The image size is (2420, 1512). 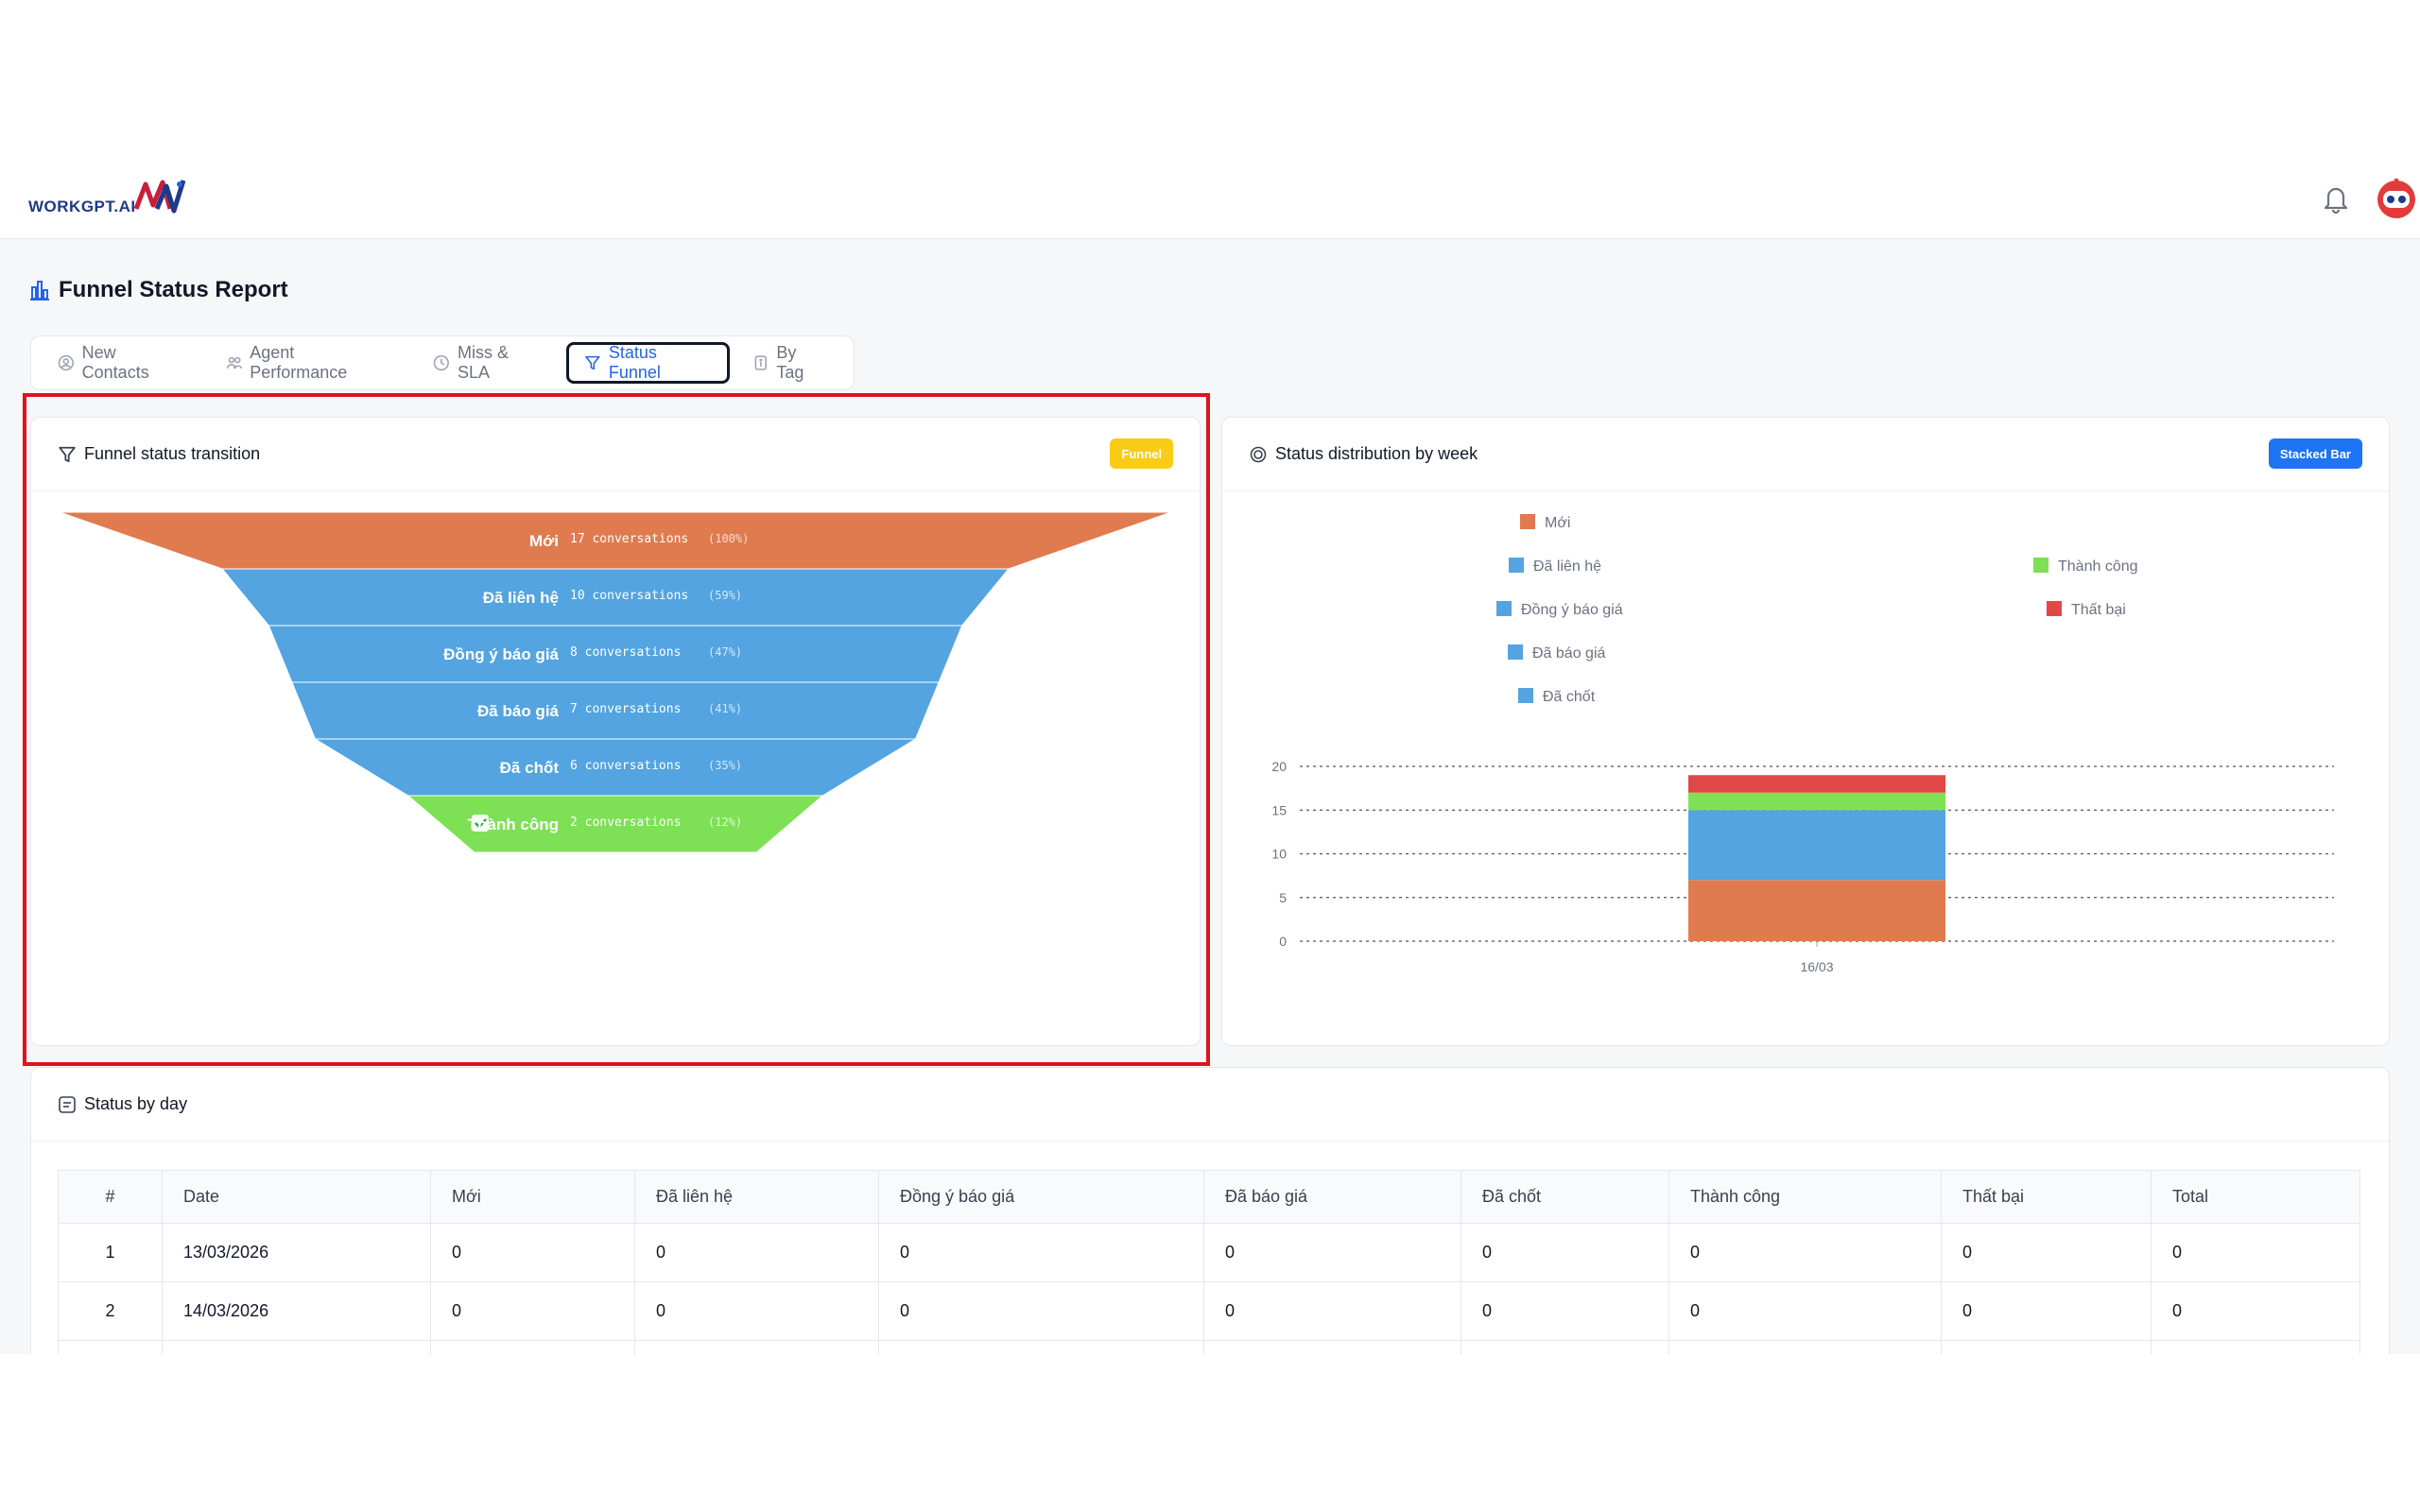 I want to click on table-row: 2 14/03/2026 0 0 0 0 0 0 0 0, so click(x=1209, y=1311).